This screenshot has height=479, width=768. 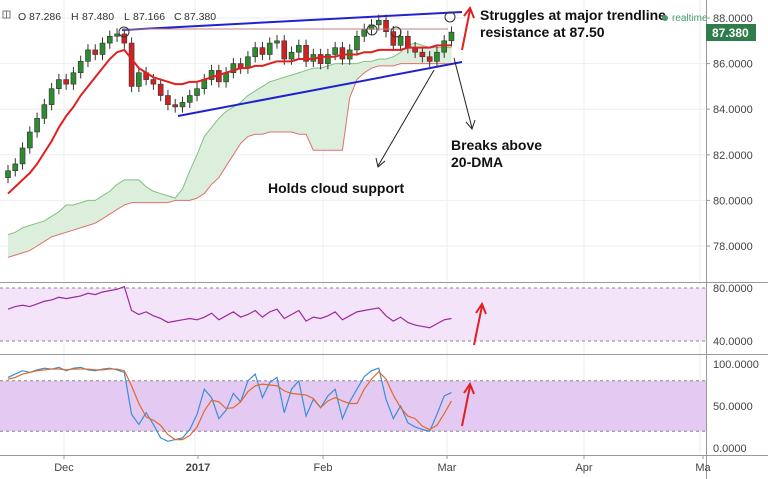 I want to click on rsi-line, so click(x=229, y=307).